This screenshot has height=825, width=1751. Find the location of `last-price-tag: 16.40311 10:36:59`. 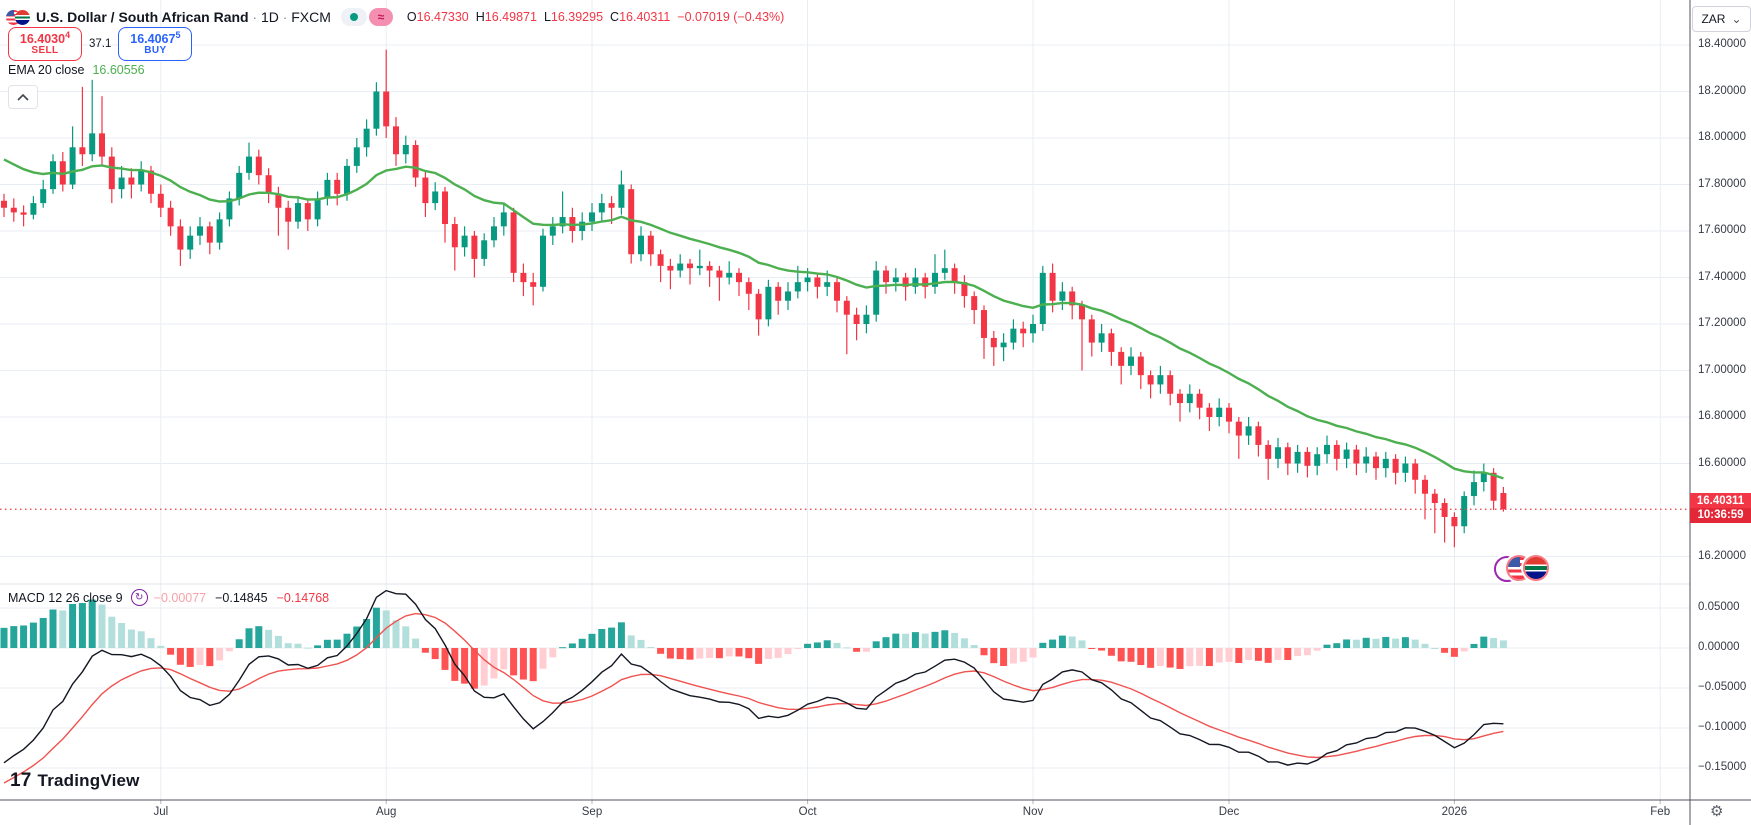

last-price-tag: 16.40311 10:36:59 is located at coordinates (1720, 508).